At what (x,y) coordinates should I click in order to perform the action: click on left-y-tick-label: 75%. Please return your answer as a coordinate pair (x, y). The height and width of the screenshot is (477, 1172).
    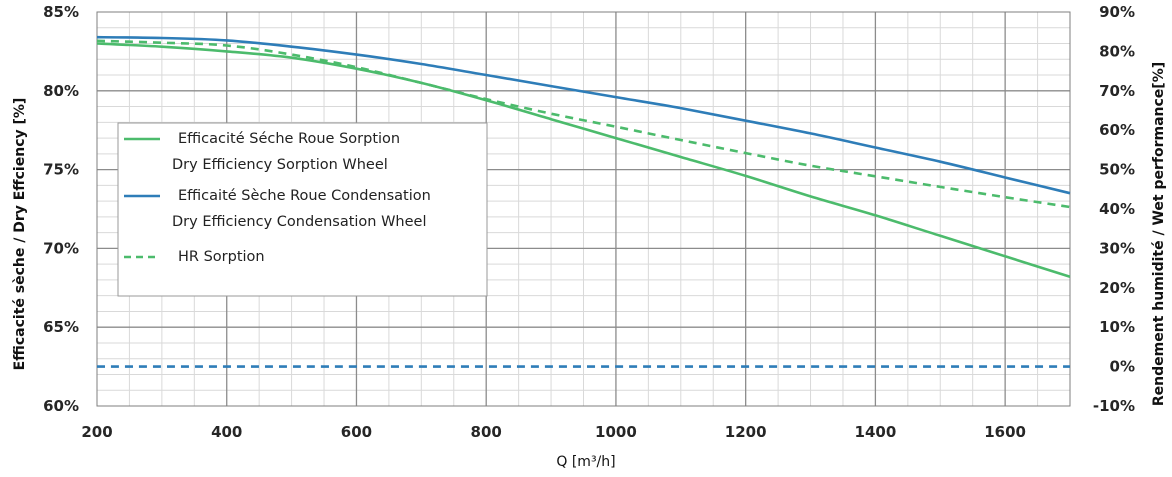
    Looking at the image, I should click on (61, 170).